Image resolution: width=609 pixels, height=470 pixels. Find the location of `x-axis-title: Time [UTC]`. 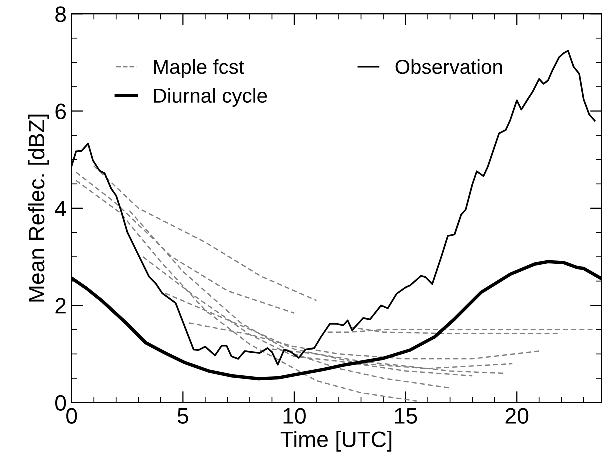

x-axis-title: Time [UTC] is located at coordinates (336, 441).